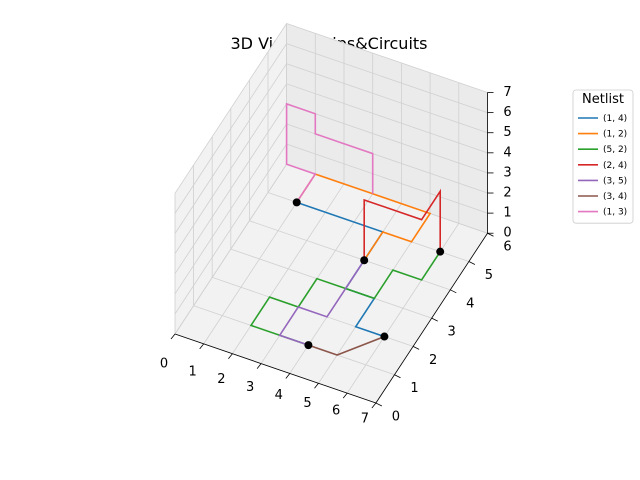 This screenshot has width=640, height=480. What do you see at coordinates (307, 403) in the screenshot?
I see `x-tick-label: 5` at bounding box center [307, 403].